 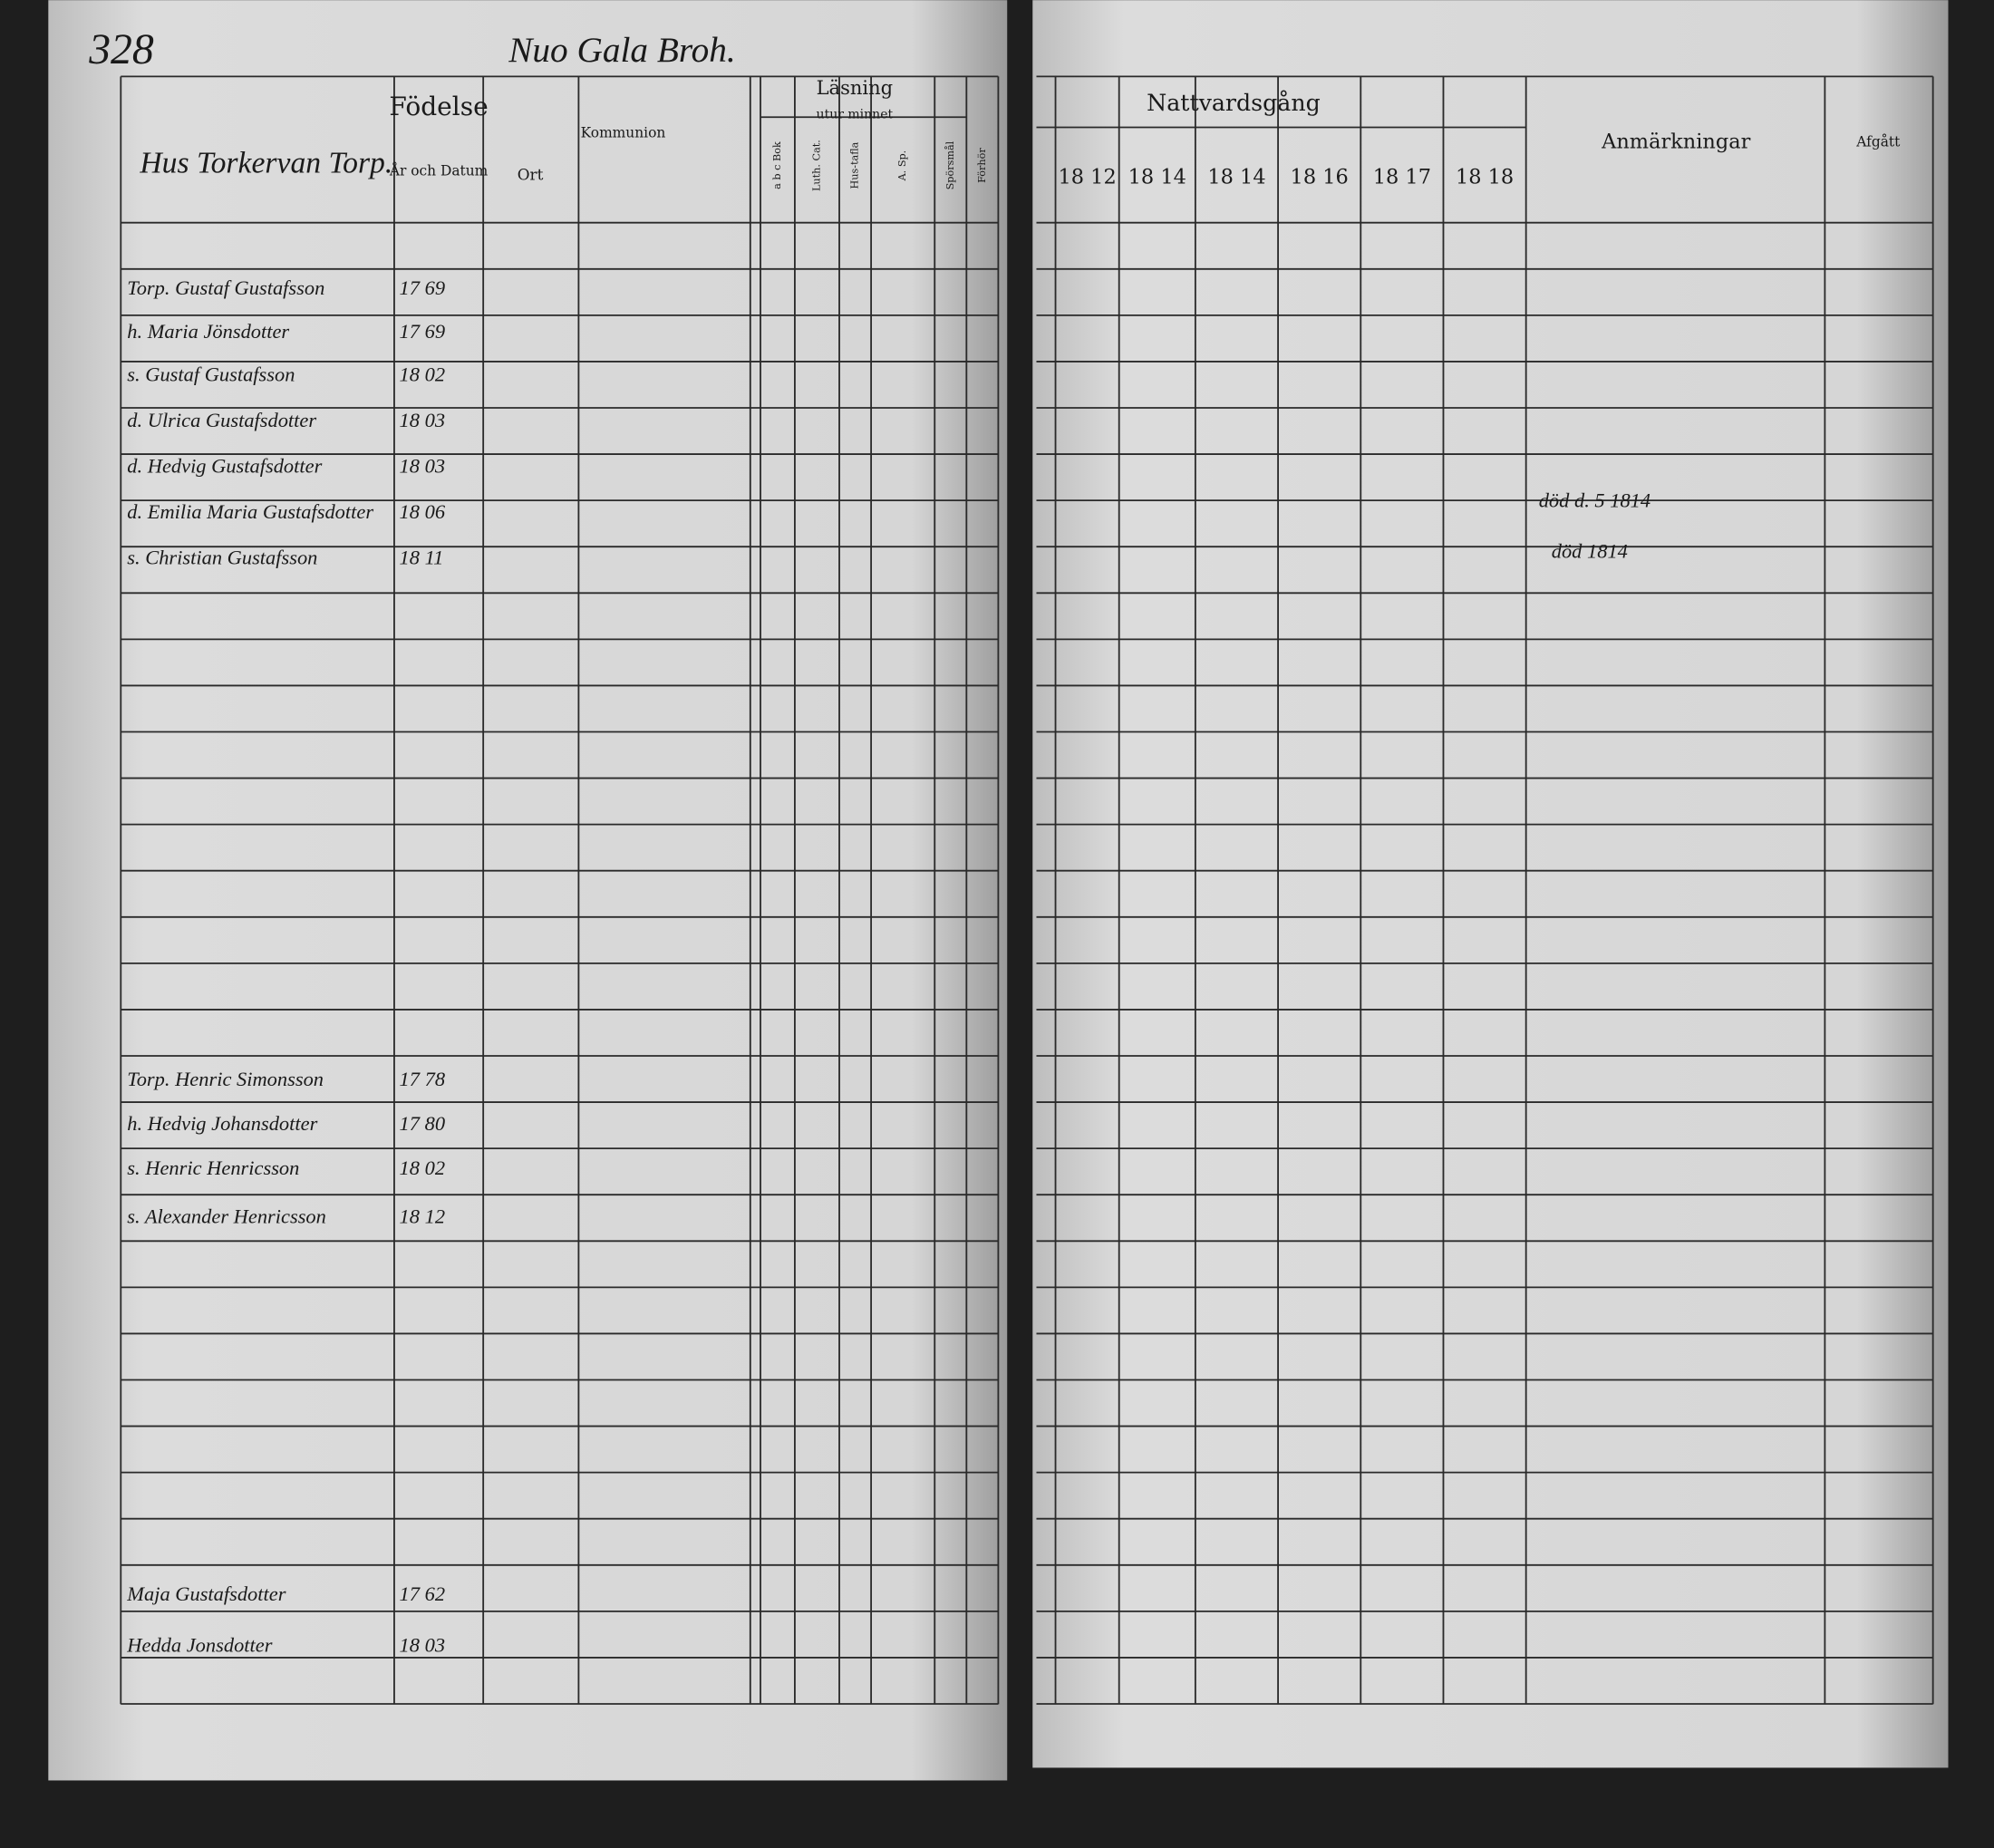 What do you see at coordinates (422, 558) in the screenshot?
I see `entry-birth: 18 11` at bounding box center [422, 558].